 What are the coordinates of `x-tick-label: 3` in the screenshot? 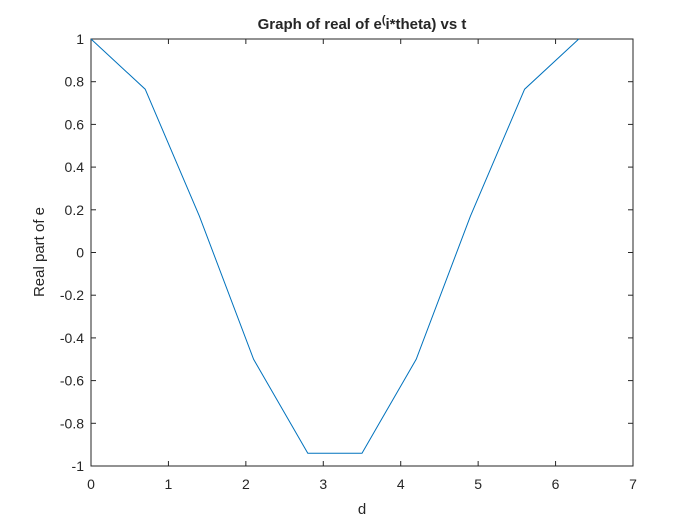 It's located at (323, 484).